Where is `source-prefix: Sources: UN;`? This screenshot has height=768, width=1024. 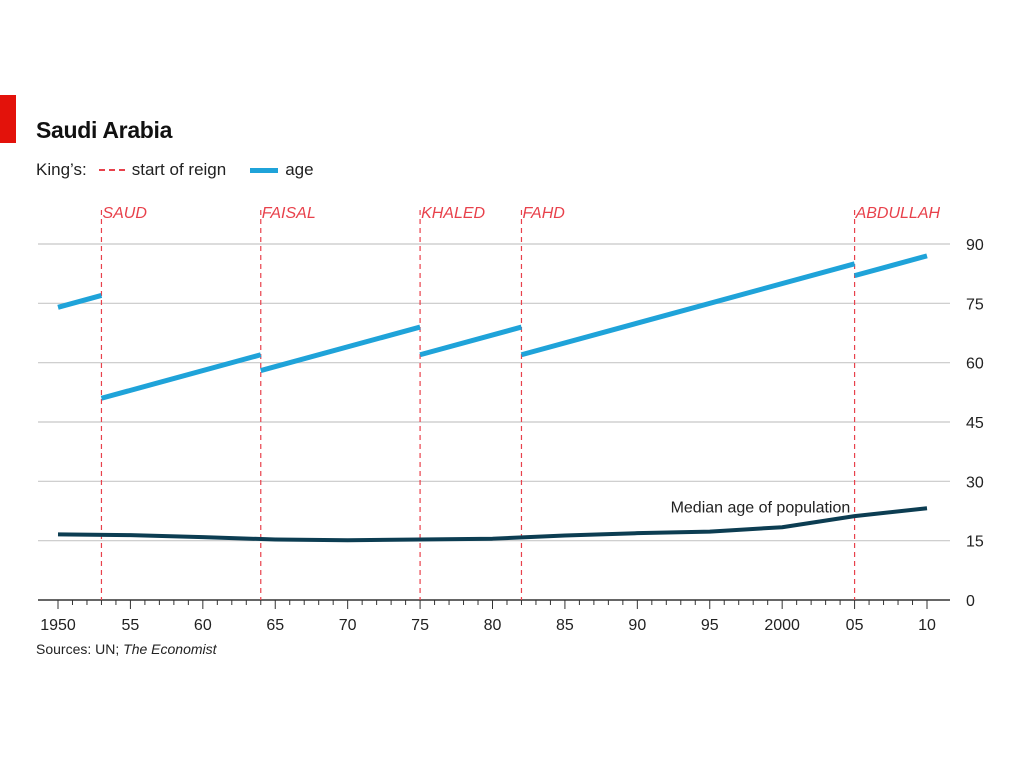 source-prefix: Sources: UN; is located at coordinates (80, 649).